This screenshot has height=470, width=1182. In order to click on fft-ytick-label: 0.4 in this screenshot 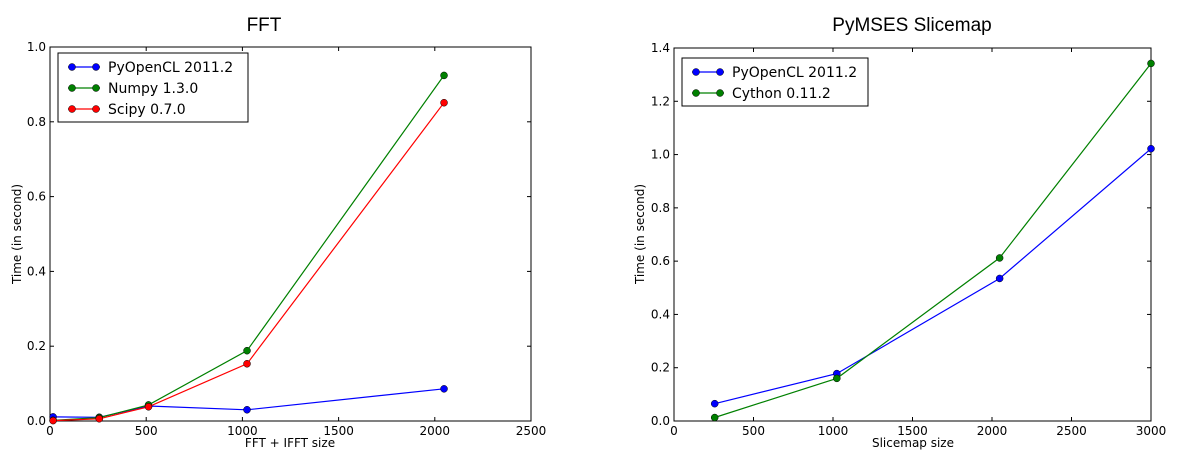, I will do `click(36, 271)`.